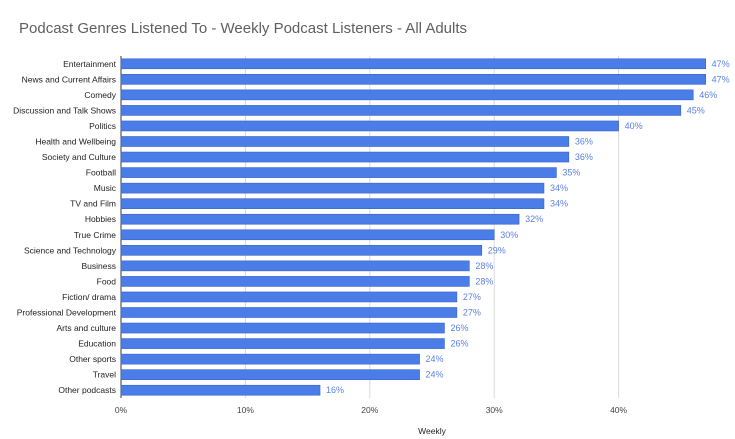 This screenshot has width=735, height=439. Describe the element at coordinates (102, 126) in the screenshot. I see `category-label: Politics` at that location.